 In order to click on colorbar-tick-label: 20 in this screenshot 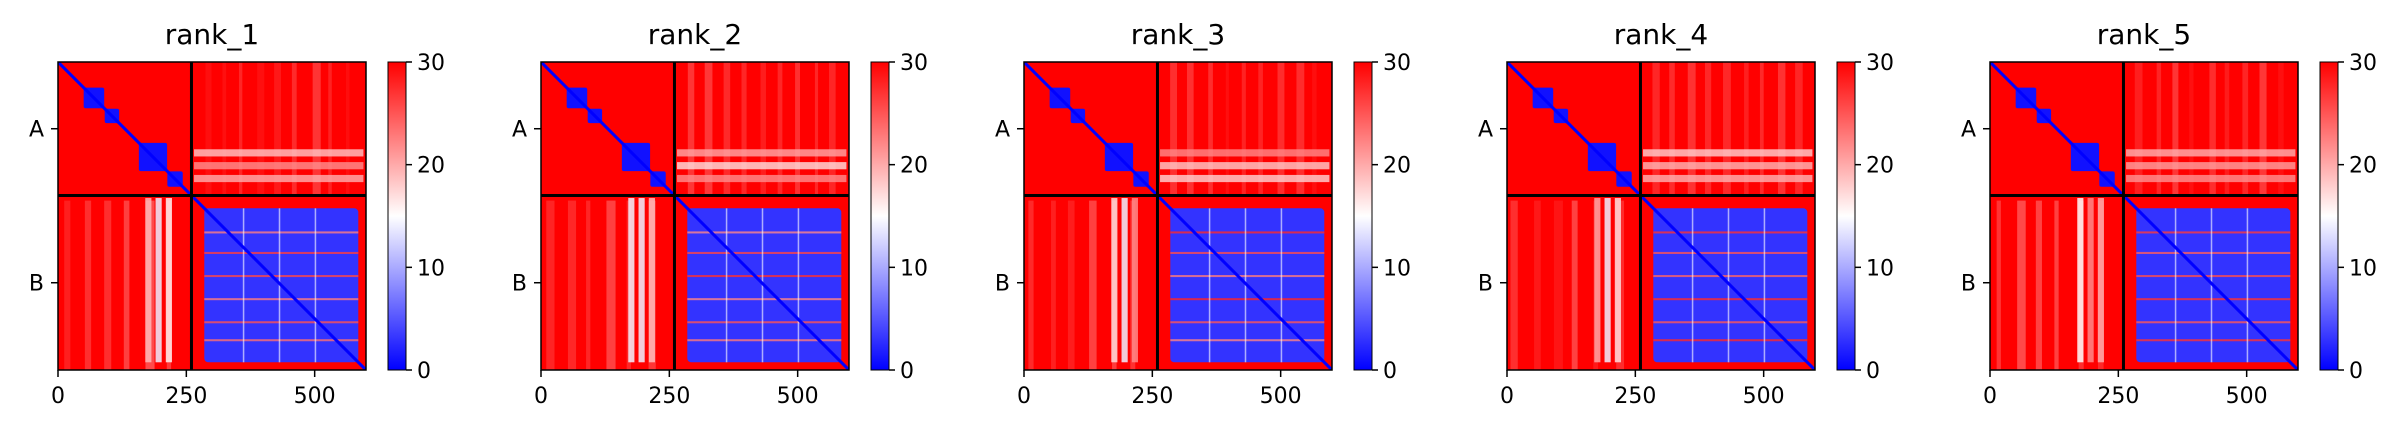, I will do `click(2363, 166)`.